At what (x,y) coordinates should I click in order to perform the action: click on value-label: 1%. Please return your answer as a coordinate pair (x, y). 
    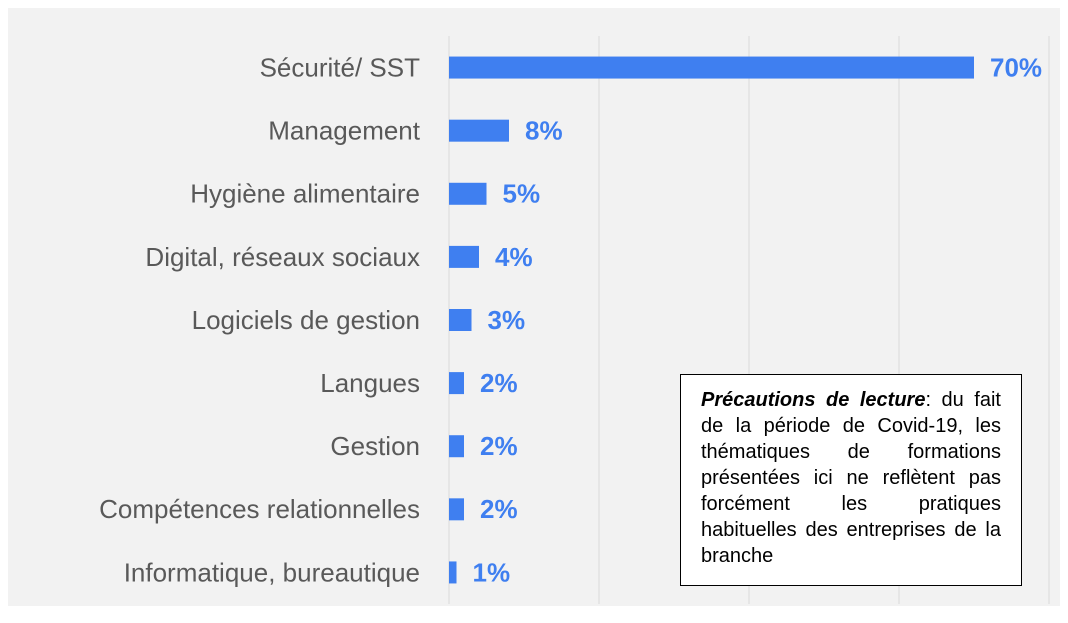
    Looking at the image, I should click on (492, 572).